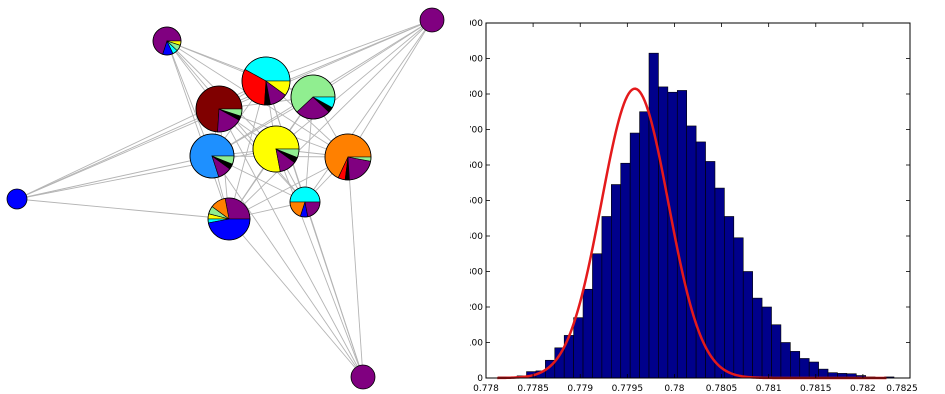 The height and width of the screenshot is (394, 945). What do you see at coordinates (476, 60) in the screenshot?
I see `y-tick-label: 900` at bounding box center [476, 60].